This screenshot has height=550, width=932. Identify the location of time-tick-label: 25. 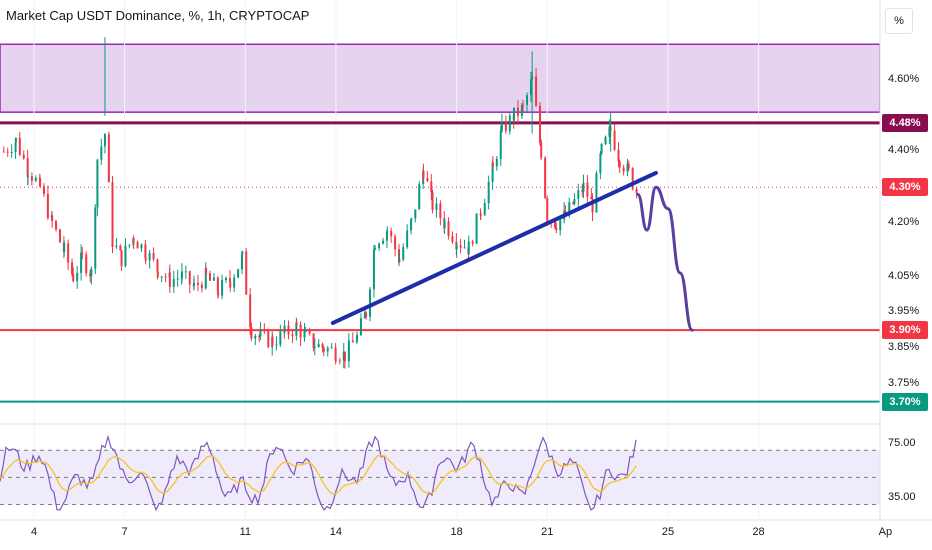
(668, 532).